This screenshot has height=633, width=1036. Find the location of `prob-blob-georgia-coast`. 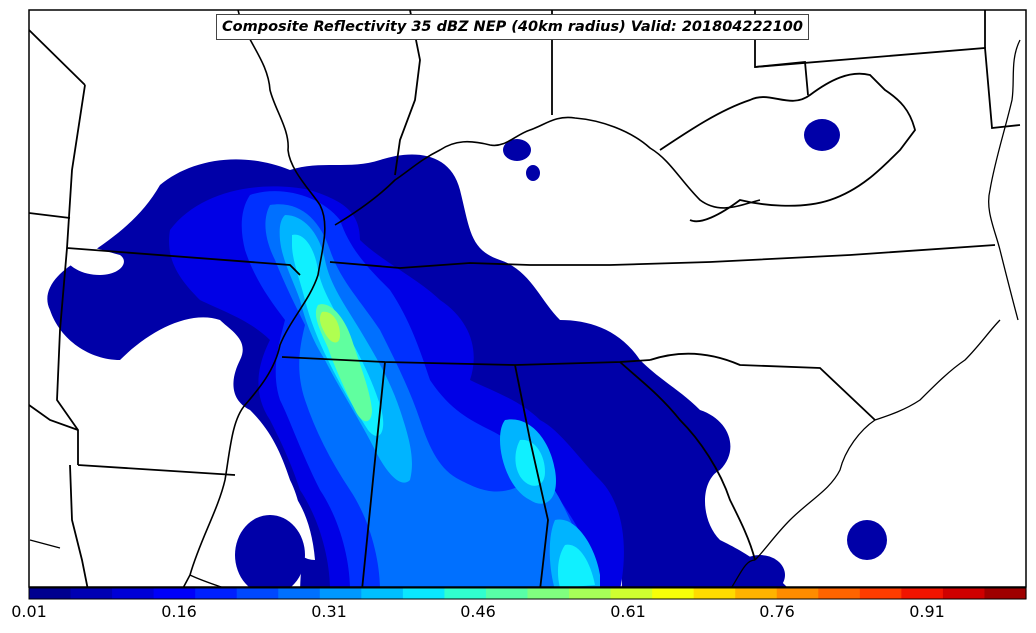

prob-blob-georgia-coast is located at coordinates (867, 540).